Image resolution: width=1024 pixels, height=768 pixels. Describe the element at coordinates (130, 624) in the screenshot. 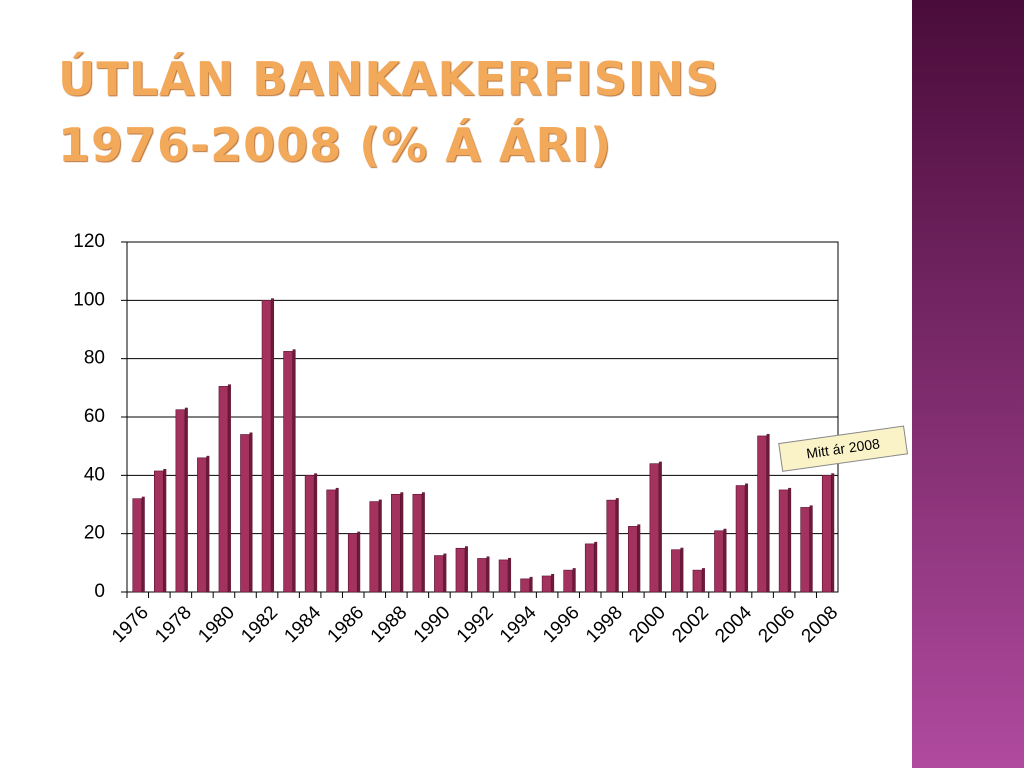

I see `x-tick-label: 1976` at that location.